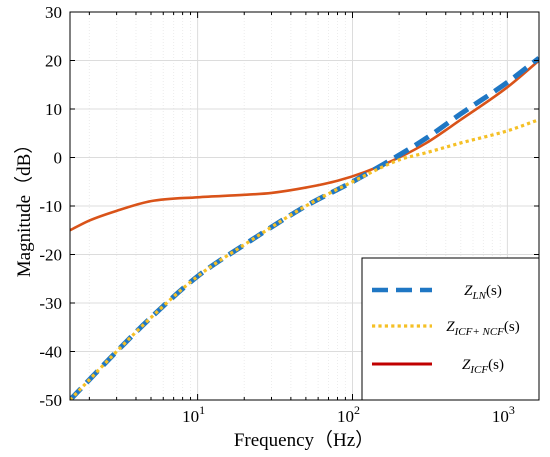 The height and width of the screenshot is (457, 550). What do you see at coordinates (483, 292) in the screenshot?
I see `legend-label-0: ZLN(s)` at bounding box center [483, 292].